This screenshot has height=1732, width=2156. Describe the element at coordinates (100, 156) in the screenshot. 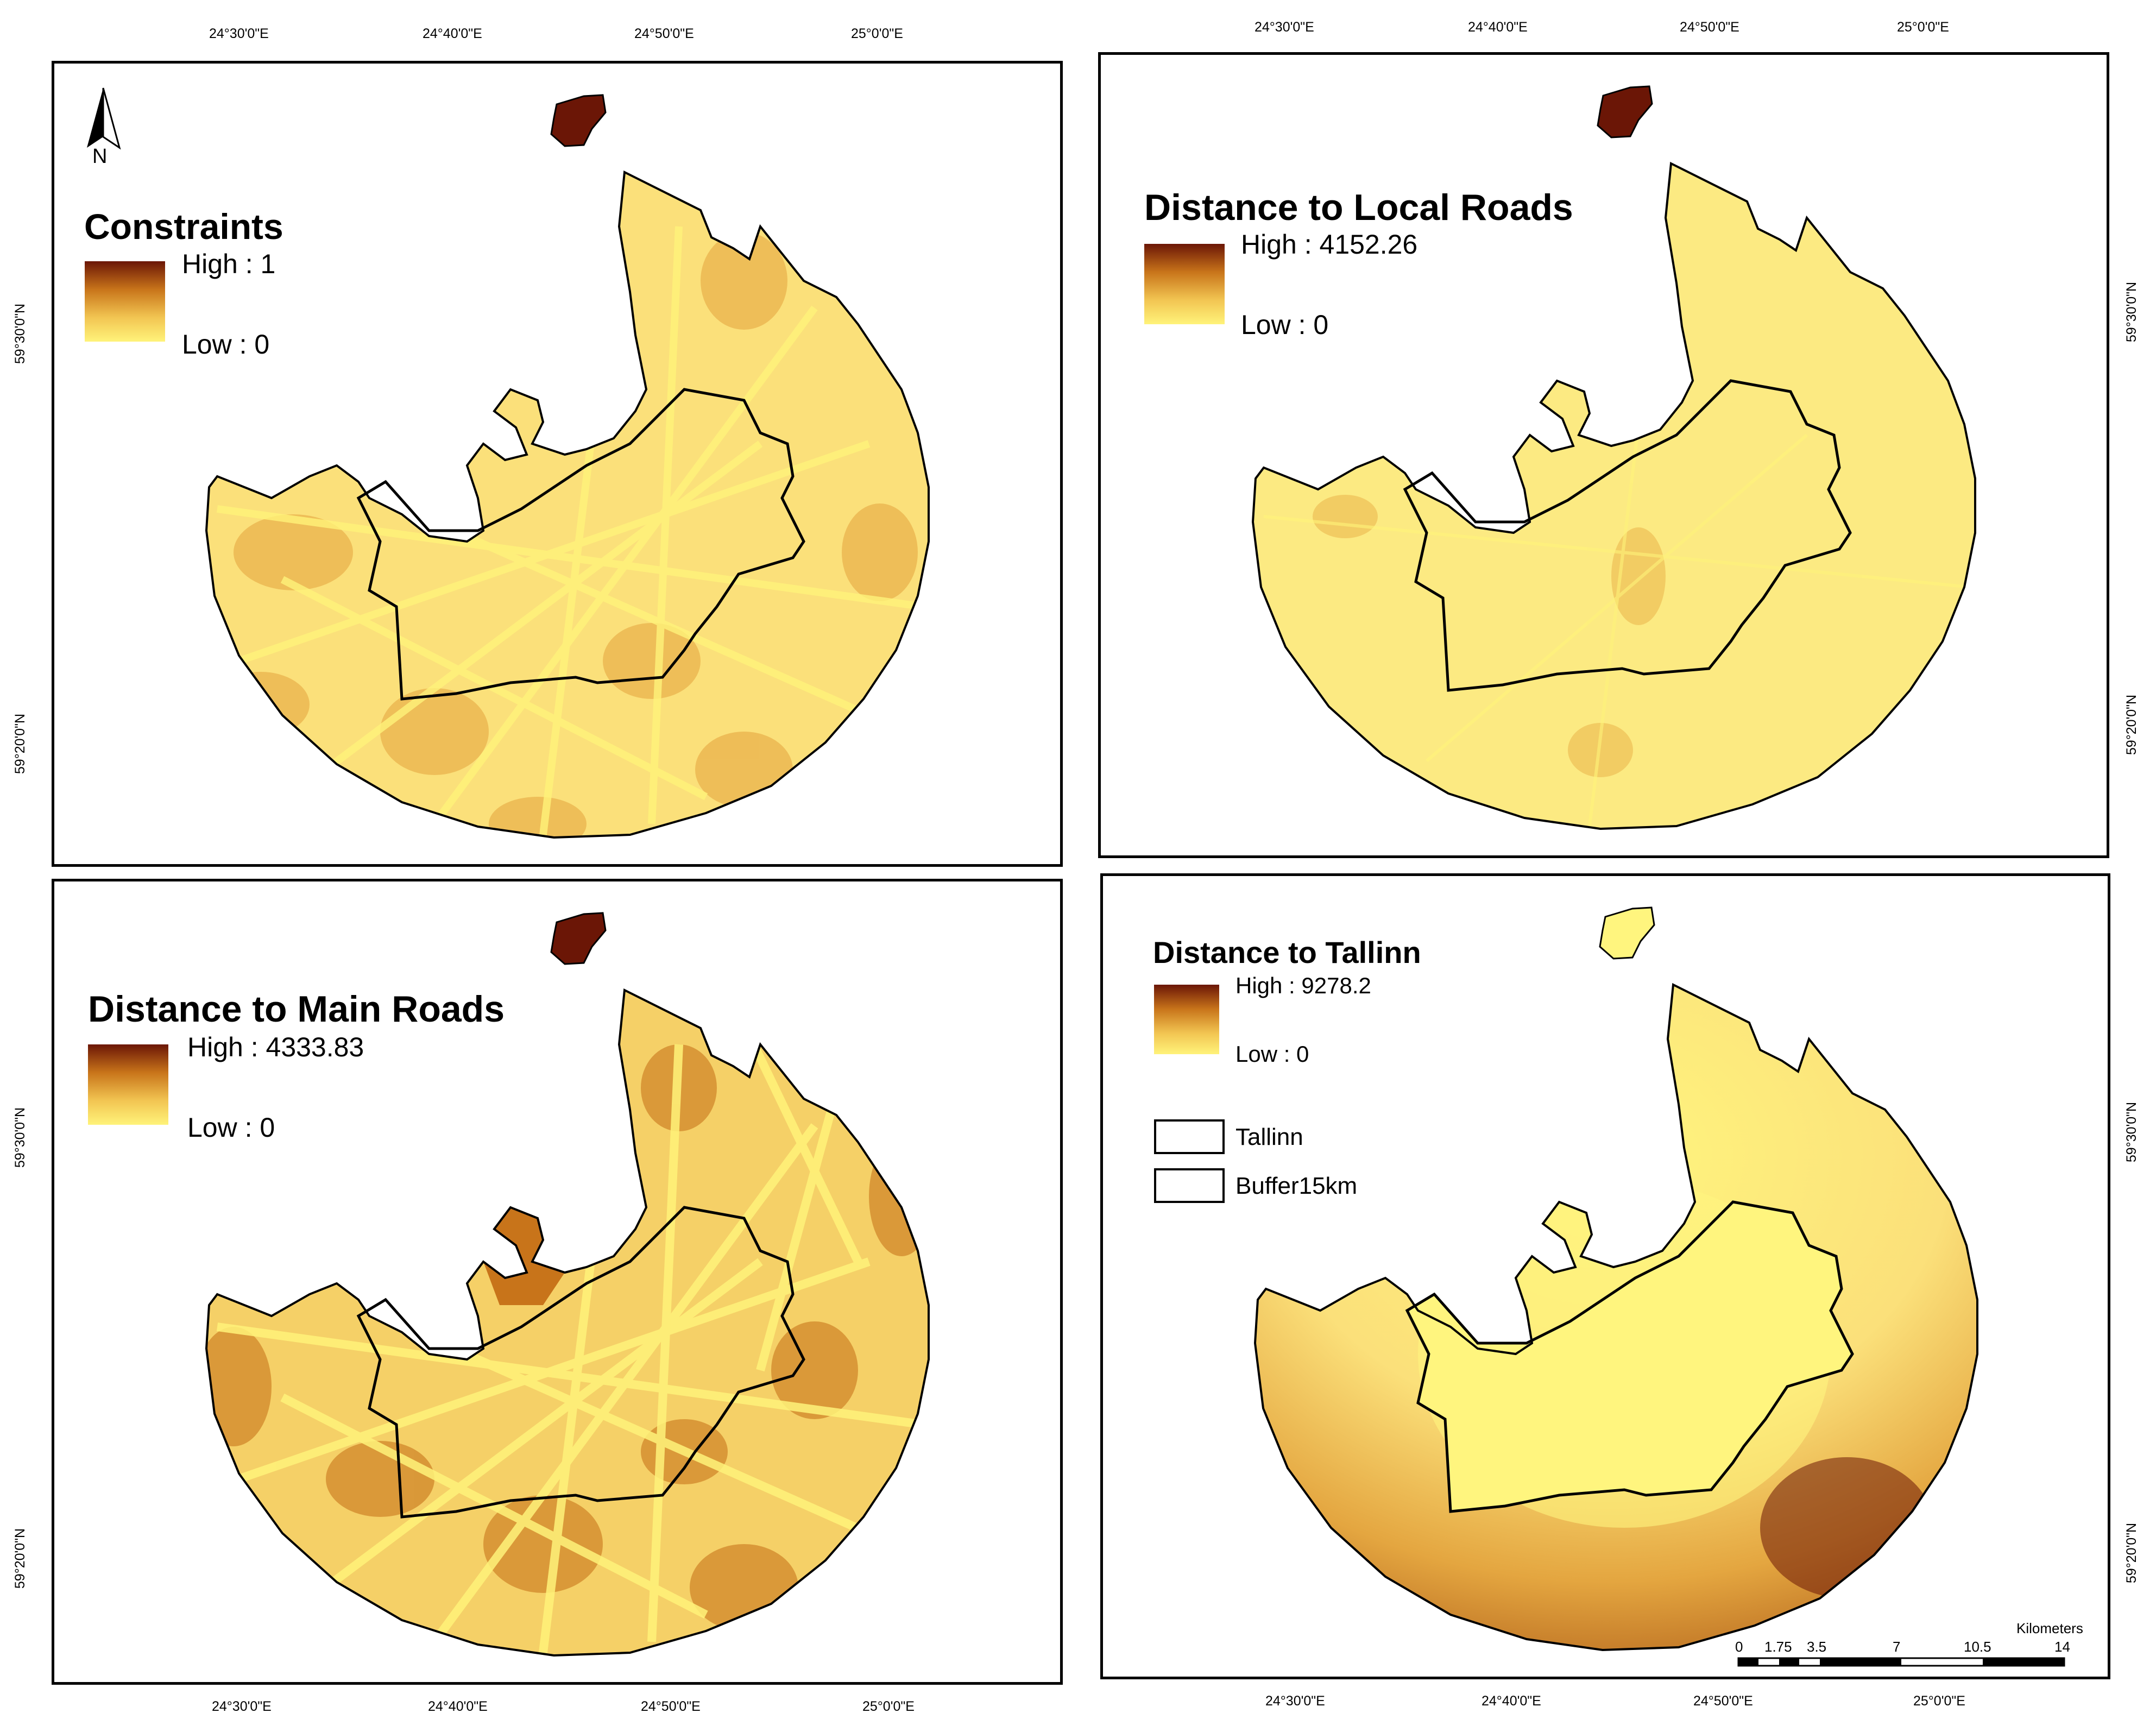

I see `north-arrow-label: N` at that location.